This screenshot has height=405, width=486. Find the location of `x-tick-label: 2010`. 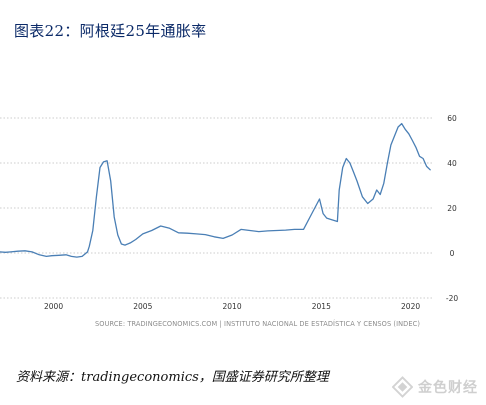

x-tick-label: 2010 is located at coordinates (232, 306).